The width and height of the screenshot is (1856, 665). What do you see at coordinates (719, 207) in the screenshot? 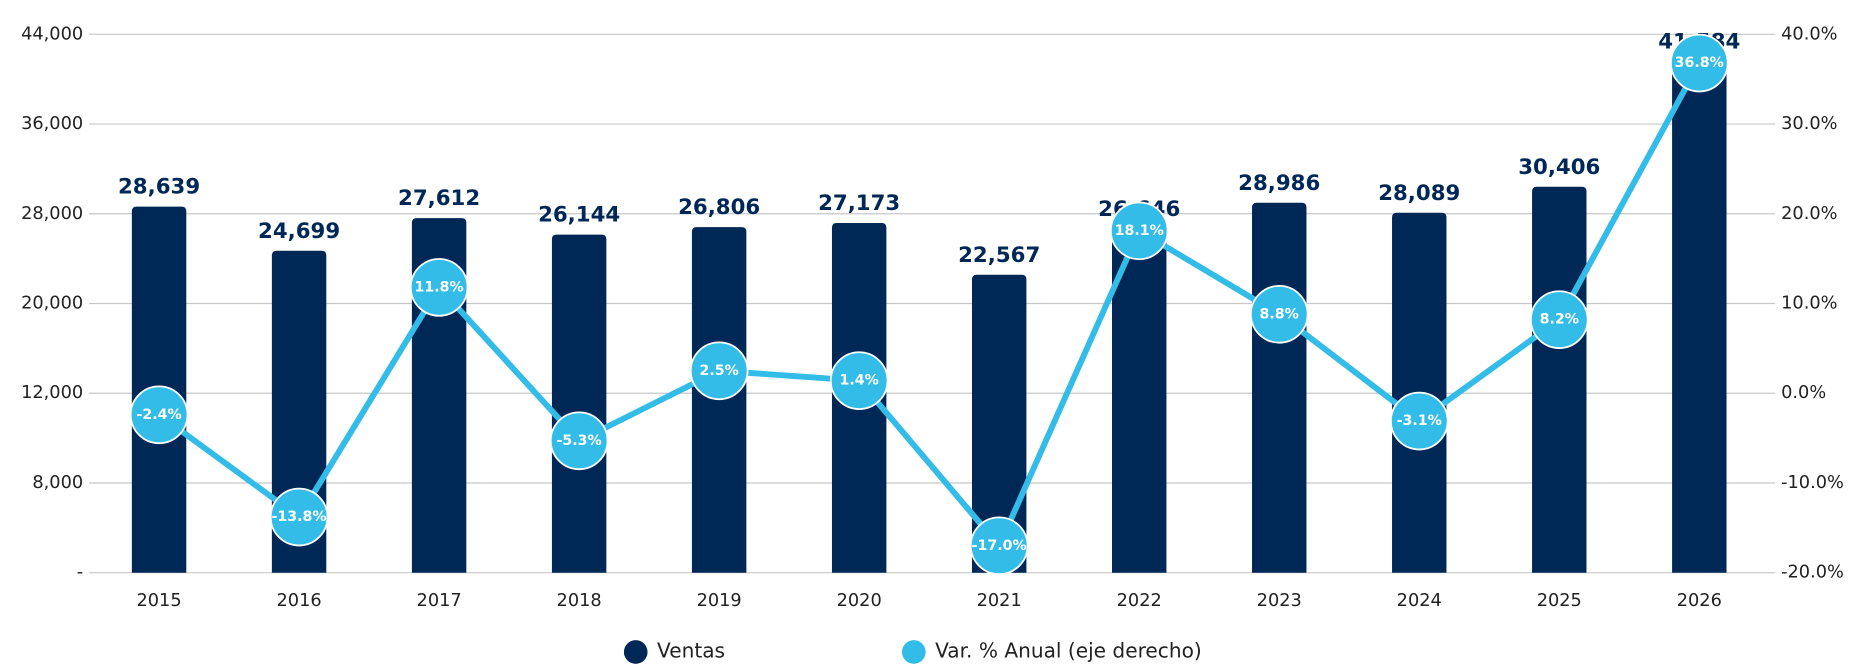
I see `bar-value-label: 26,806` at bounding box center [719, 207].